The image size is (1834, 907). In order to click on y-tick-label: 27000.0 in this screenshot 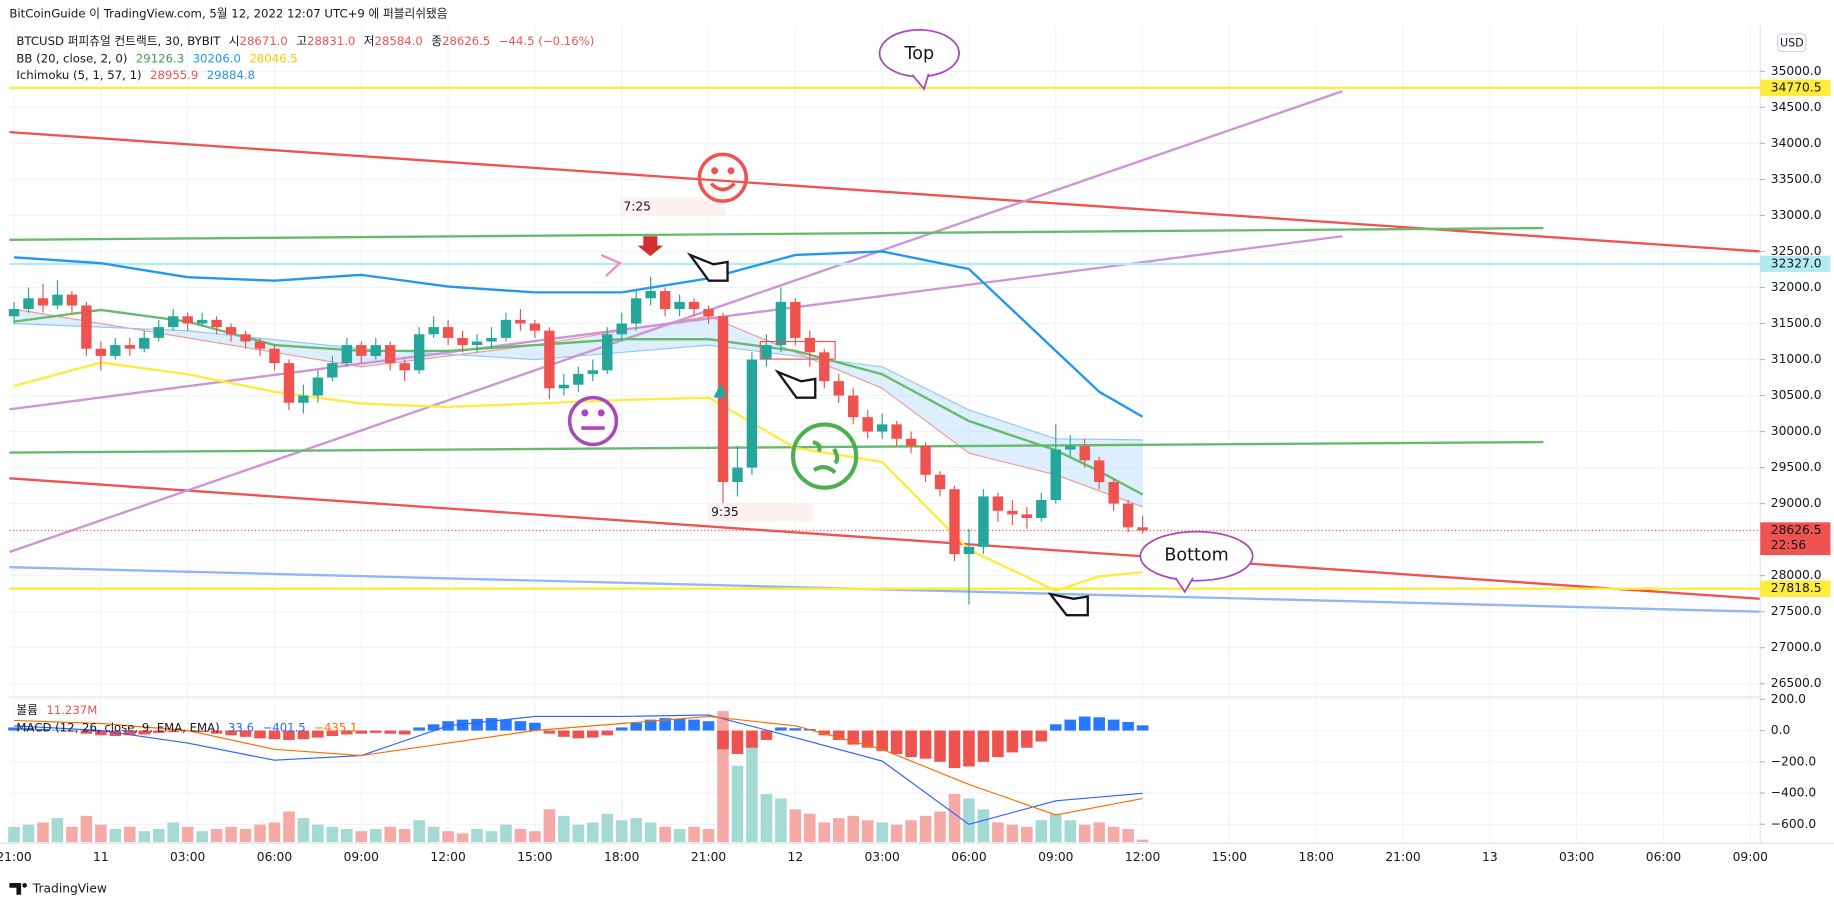, I will do `click(1796, 647)`.